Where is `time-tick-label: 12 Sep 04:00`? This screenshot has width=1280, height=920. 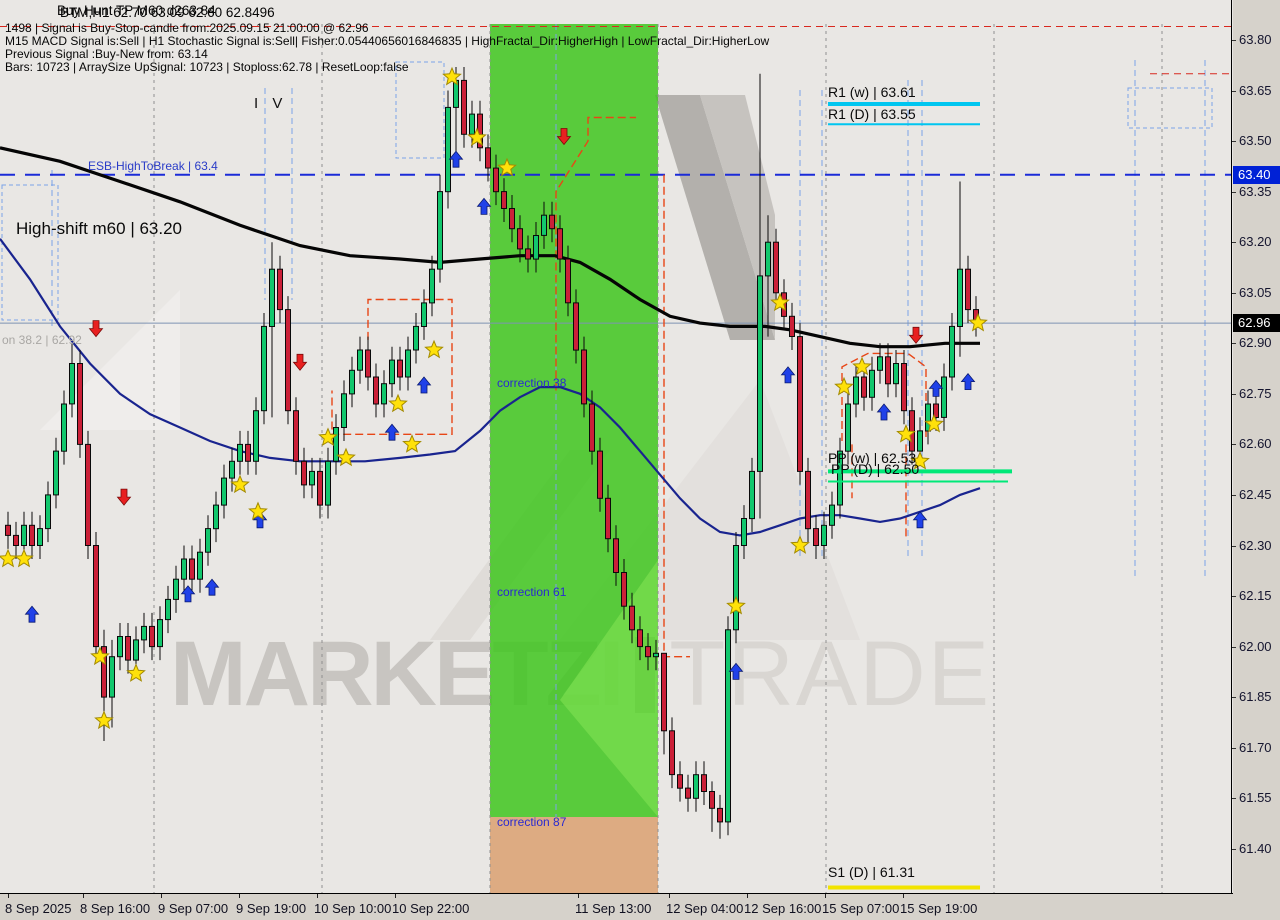 time-tick-label: 12 Sep 04:00 is located at coordinates (705, 908).